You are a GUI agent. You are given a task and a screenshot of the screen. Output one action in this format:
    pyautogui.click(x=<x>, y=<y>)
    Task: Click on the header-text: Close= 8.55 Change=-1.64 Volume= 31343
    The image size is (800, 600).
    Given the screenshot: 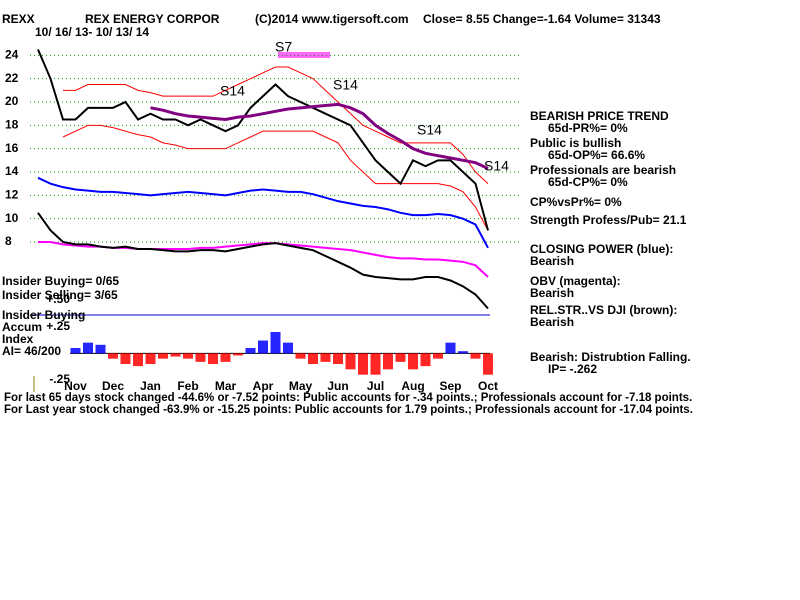 What is the action you would take?
    pyautogui.click(x=542, y=19)
    